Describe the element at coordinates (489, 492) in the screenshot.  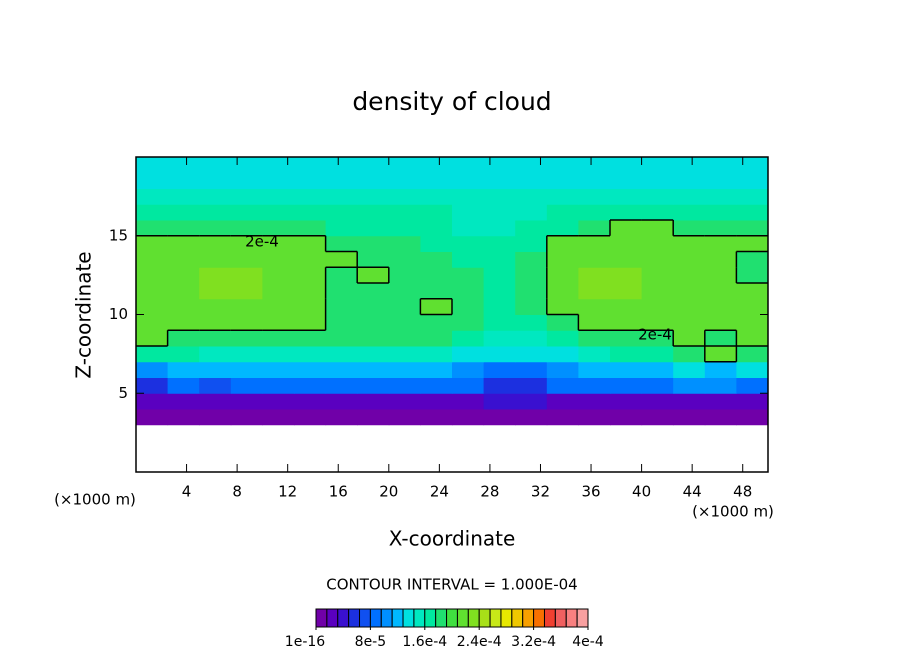
I see `x-tick-label: 28` at that location.